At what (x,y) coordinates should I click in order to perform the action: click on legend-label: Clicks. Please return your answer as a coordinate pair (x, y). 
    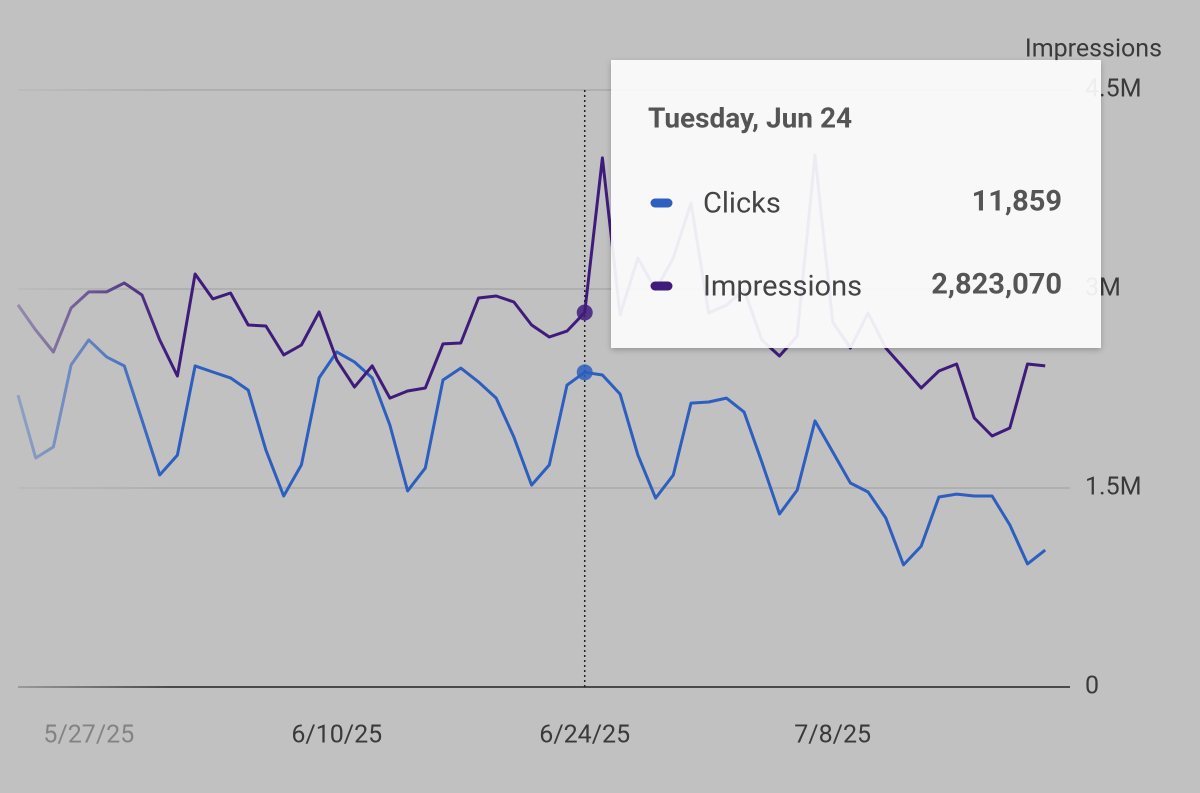
    Looking at the image, I should click on (742, 204).